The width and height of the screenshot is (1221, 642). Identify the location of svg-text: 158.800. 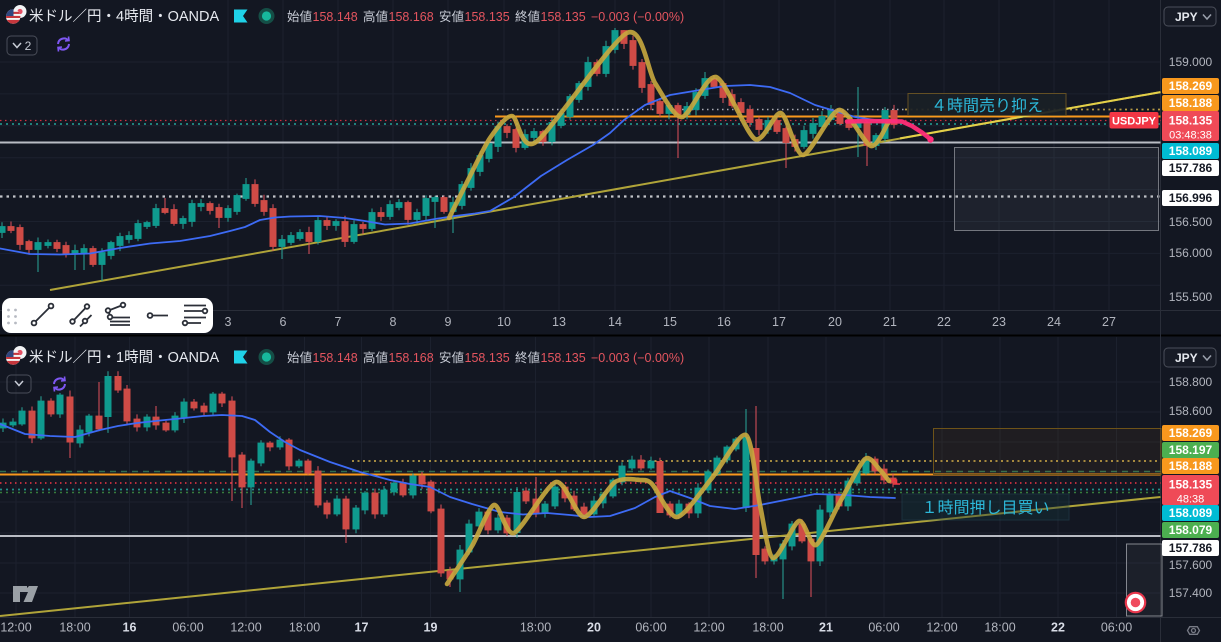
(1191, 382).